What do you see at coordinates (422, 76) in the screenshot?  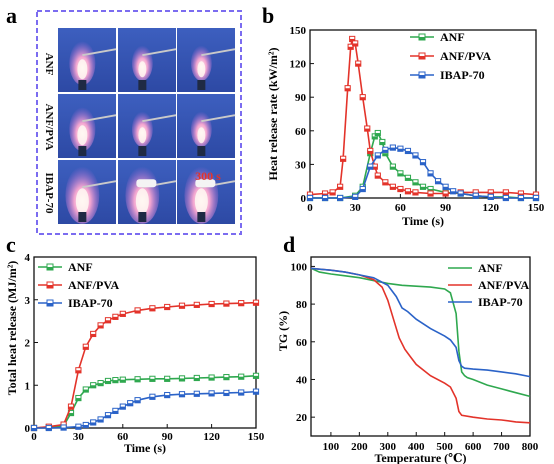 I see `legend-marker-fill` at bounding box center [422, 76].